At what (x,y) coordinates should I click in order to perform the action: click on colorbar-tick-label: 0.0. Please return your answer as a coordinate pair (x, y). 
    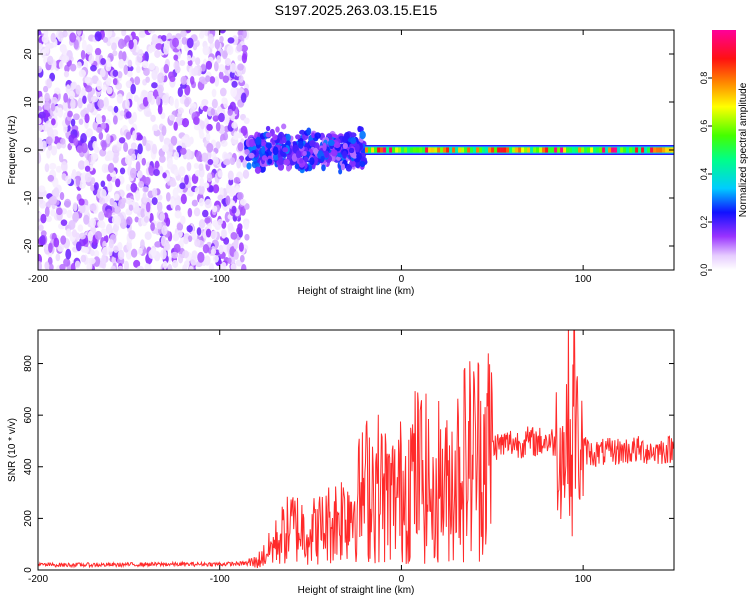
    Looking at the image, I should click on (704, 270).